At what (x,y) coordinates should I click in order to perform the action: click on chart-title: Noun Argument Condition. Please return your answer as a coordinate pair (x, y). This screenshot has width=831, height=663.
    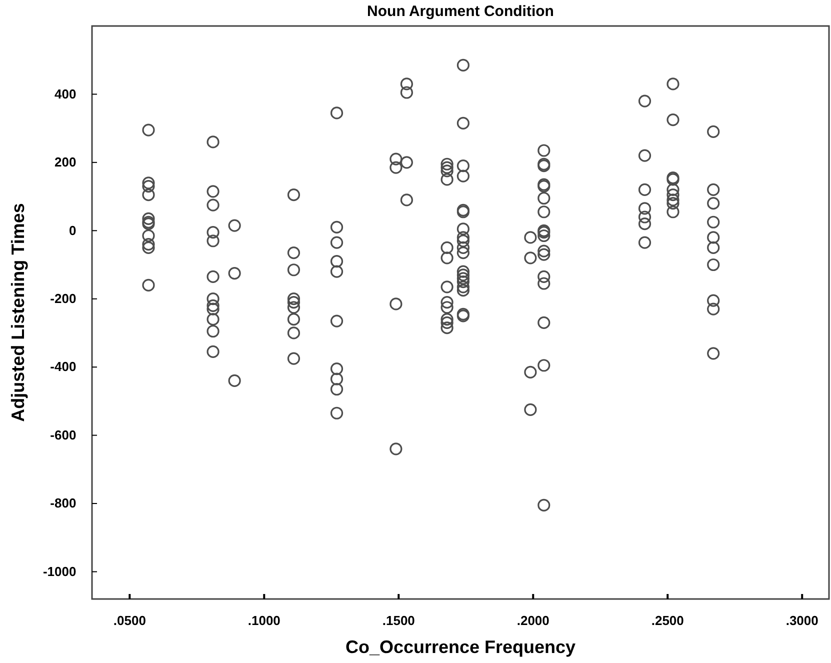
    Looking at the image, I should click on (460, 11).